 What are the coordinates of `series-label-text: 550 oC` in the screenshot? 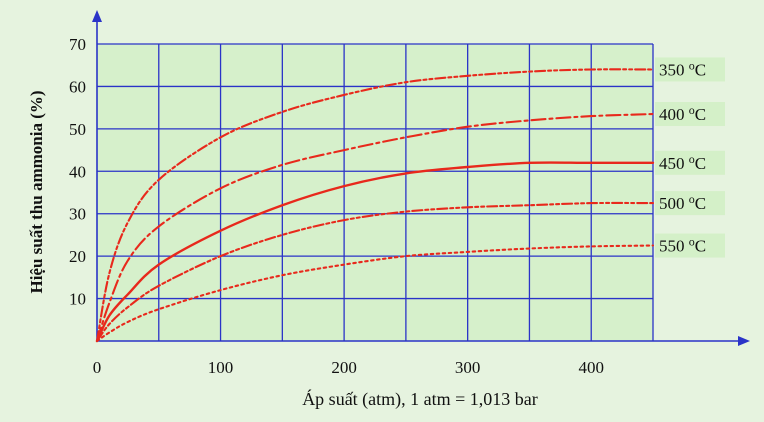 It's located at (682, 245).